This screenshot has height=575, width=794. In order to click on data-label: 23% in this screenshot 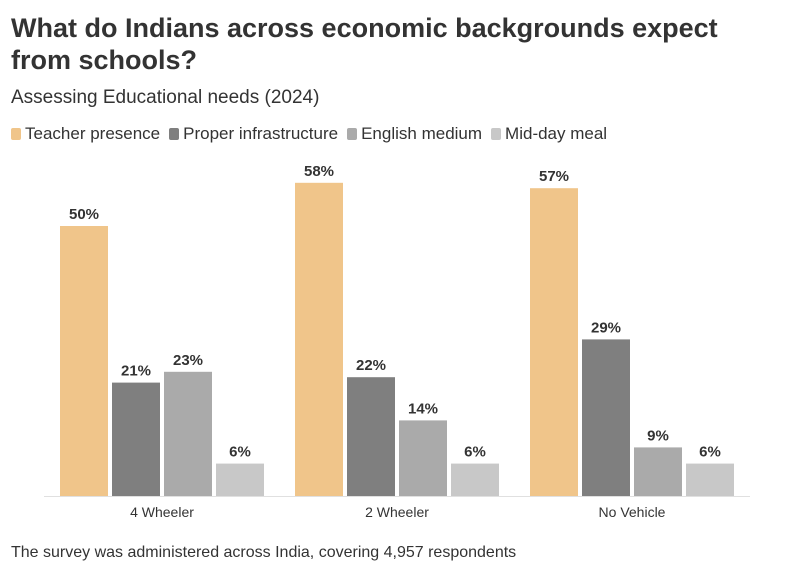, I will do `click(188, 360)`.